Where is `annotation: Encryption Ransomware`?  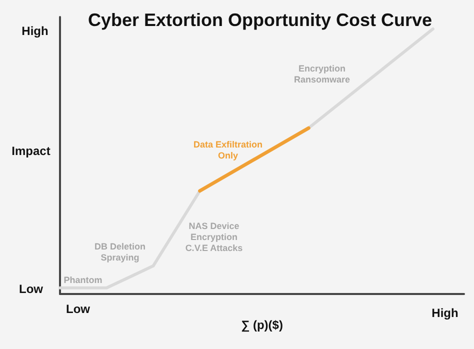 annotation: Encryption Ransomware is located at coordinates (322, 74).